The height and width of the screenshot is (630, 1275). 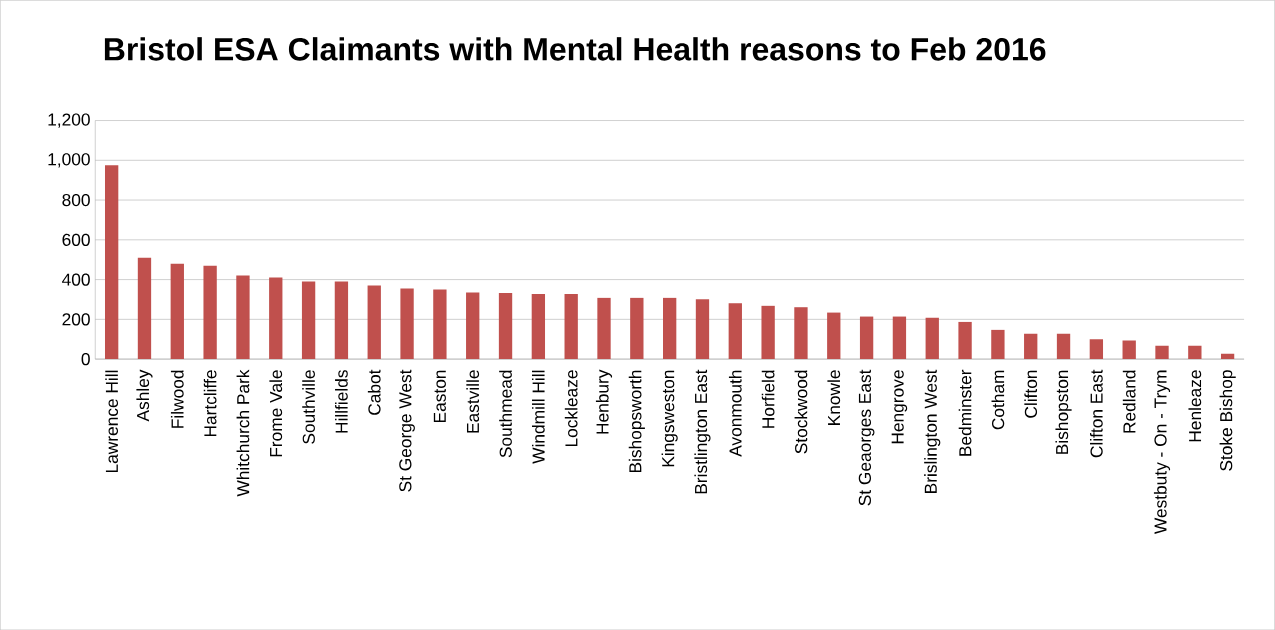 I want to click on x-tick-label: Henleaze, so click(x=1195, y=406).